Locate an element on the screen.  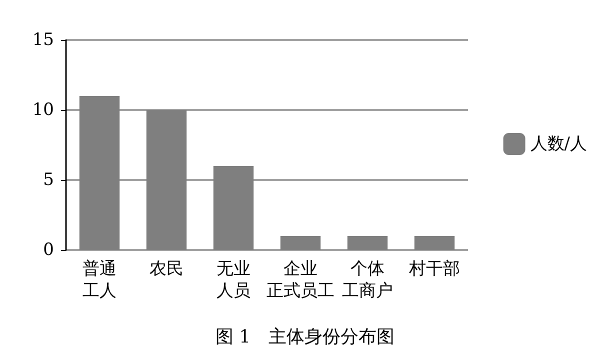
text: 图 1 主体身份分布图 is located at coordinates (305, 337).